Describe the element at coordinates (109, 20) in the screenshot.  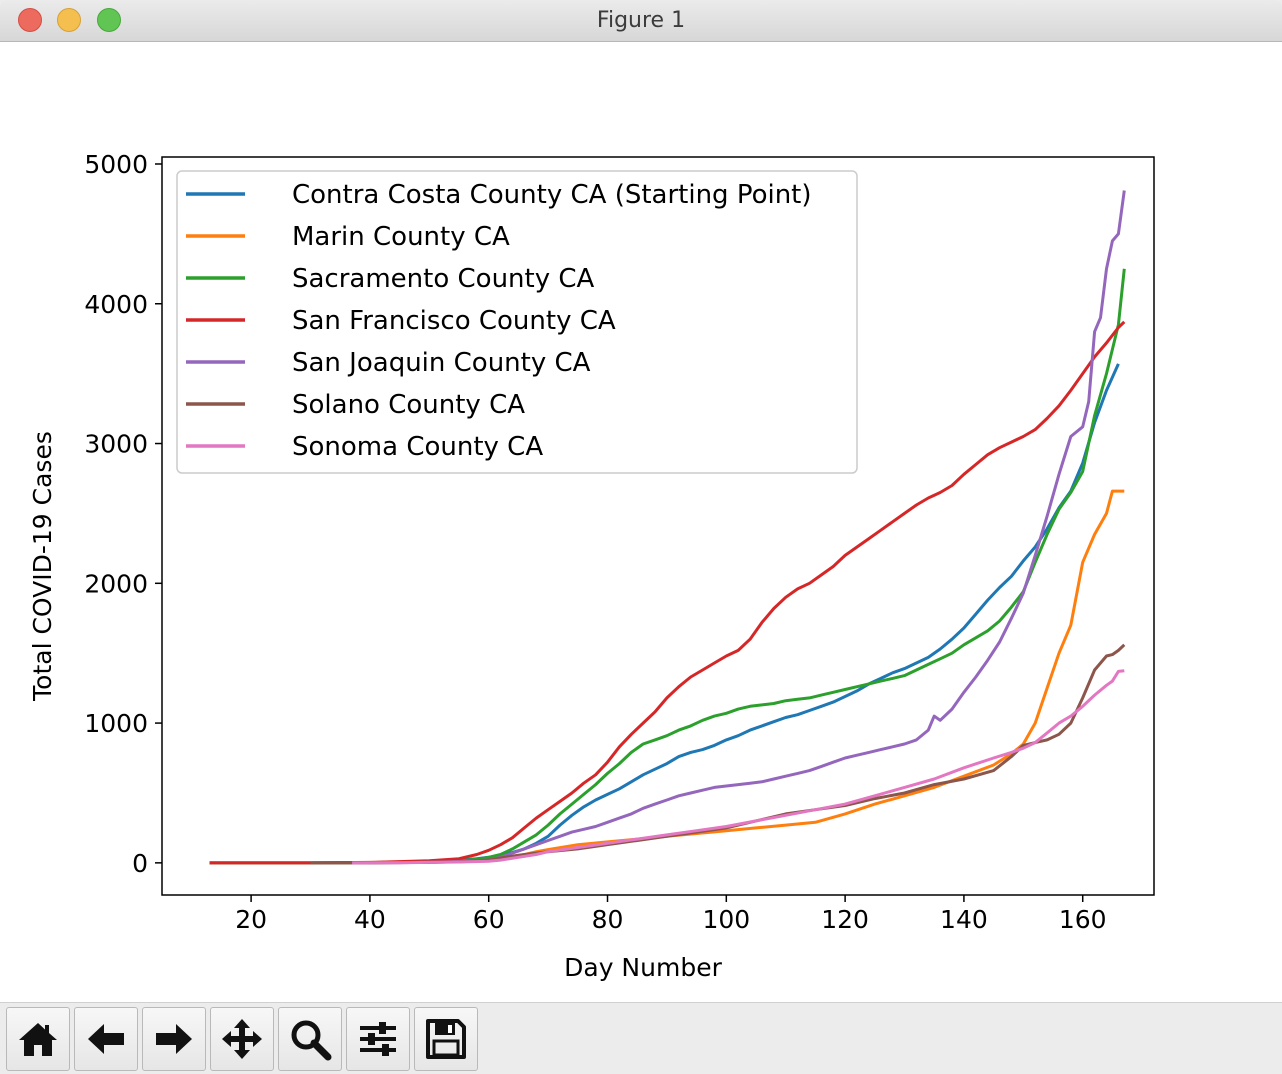
I see `maximize-window-button` at that location.